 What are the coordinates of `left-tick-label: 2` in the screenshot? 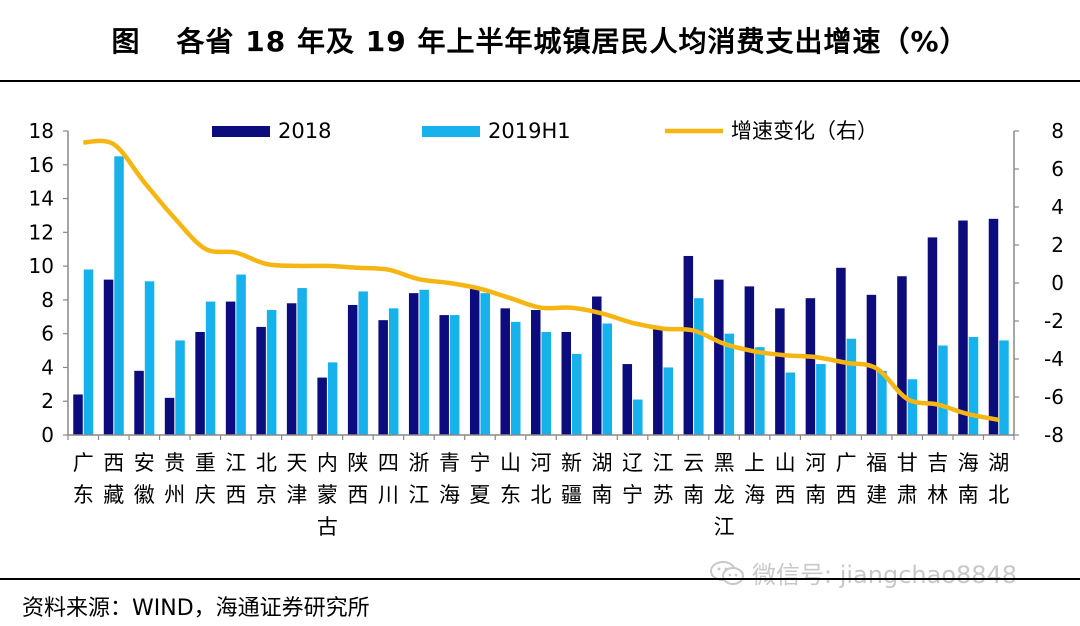 It's located at (47, 401).